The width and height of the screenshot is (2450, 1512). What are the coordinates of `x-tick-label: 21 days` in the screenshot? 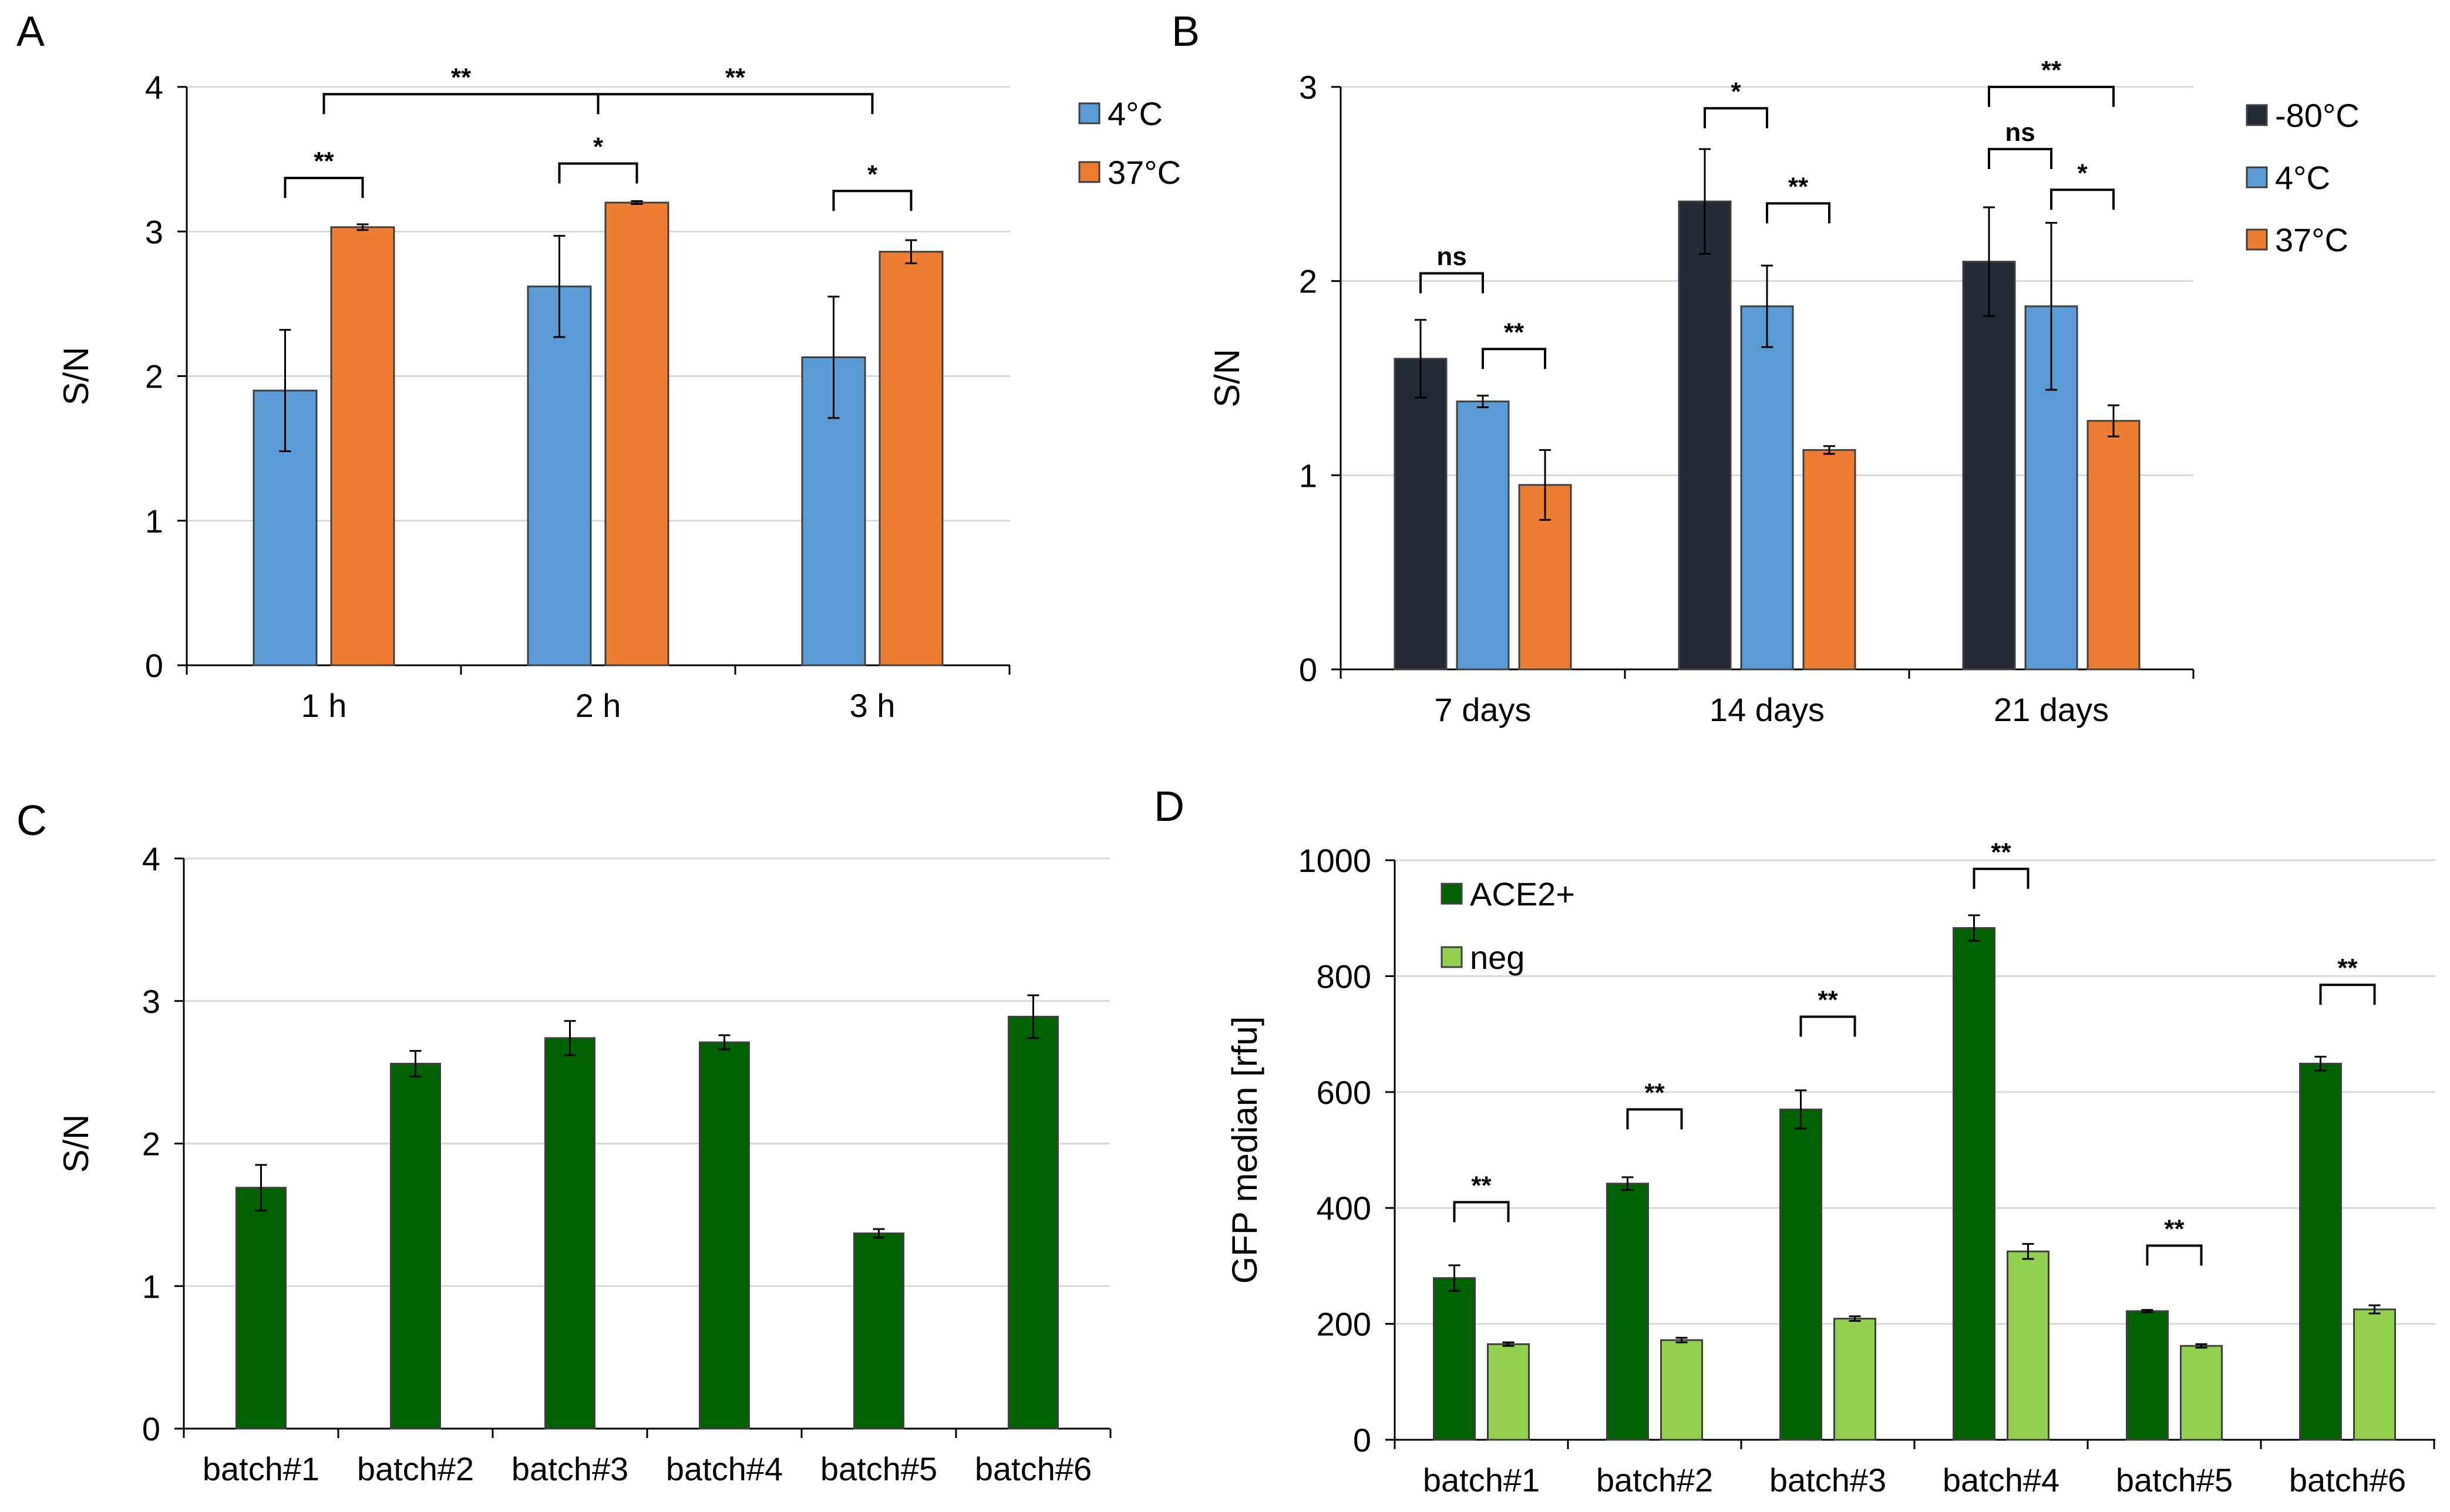 It's located at (2051, 709).